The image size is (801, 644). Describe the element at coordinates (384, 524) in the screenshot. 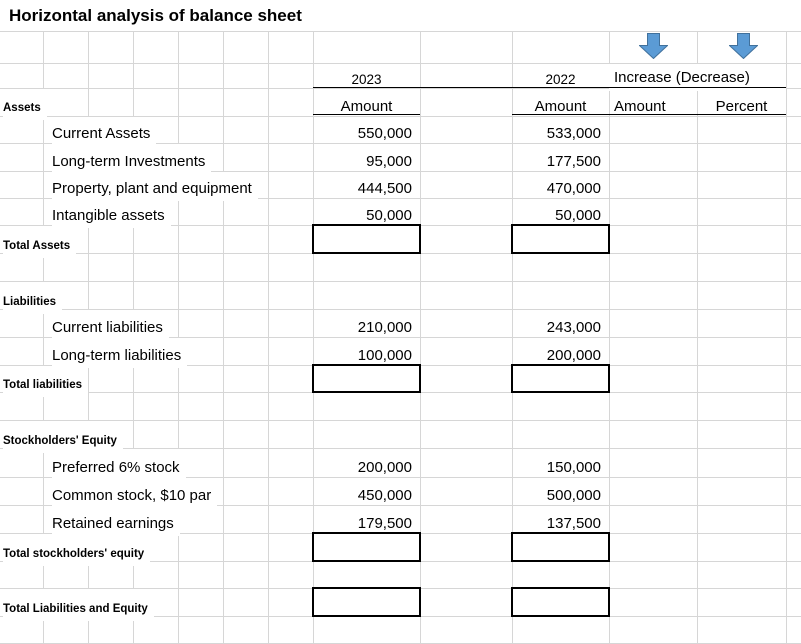

I see `amount-2023: 179,500` at that location.